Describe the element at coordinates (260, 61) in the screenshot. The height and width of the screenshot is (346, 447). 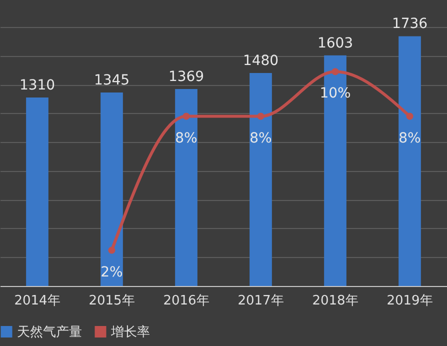
I see `data-label: 1480` at that location.